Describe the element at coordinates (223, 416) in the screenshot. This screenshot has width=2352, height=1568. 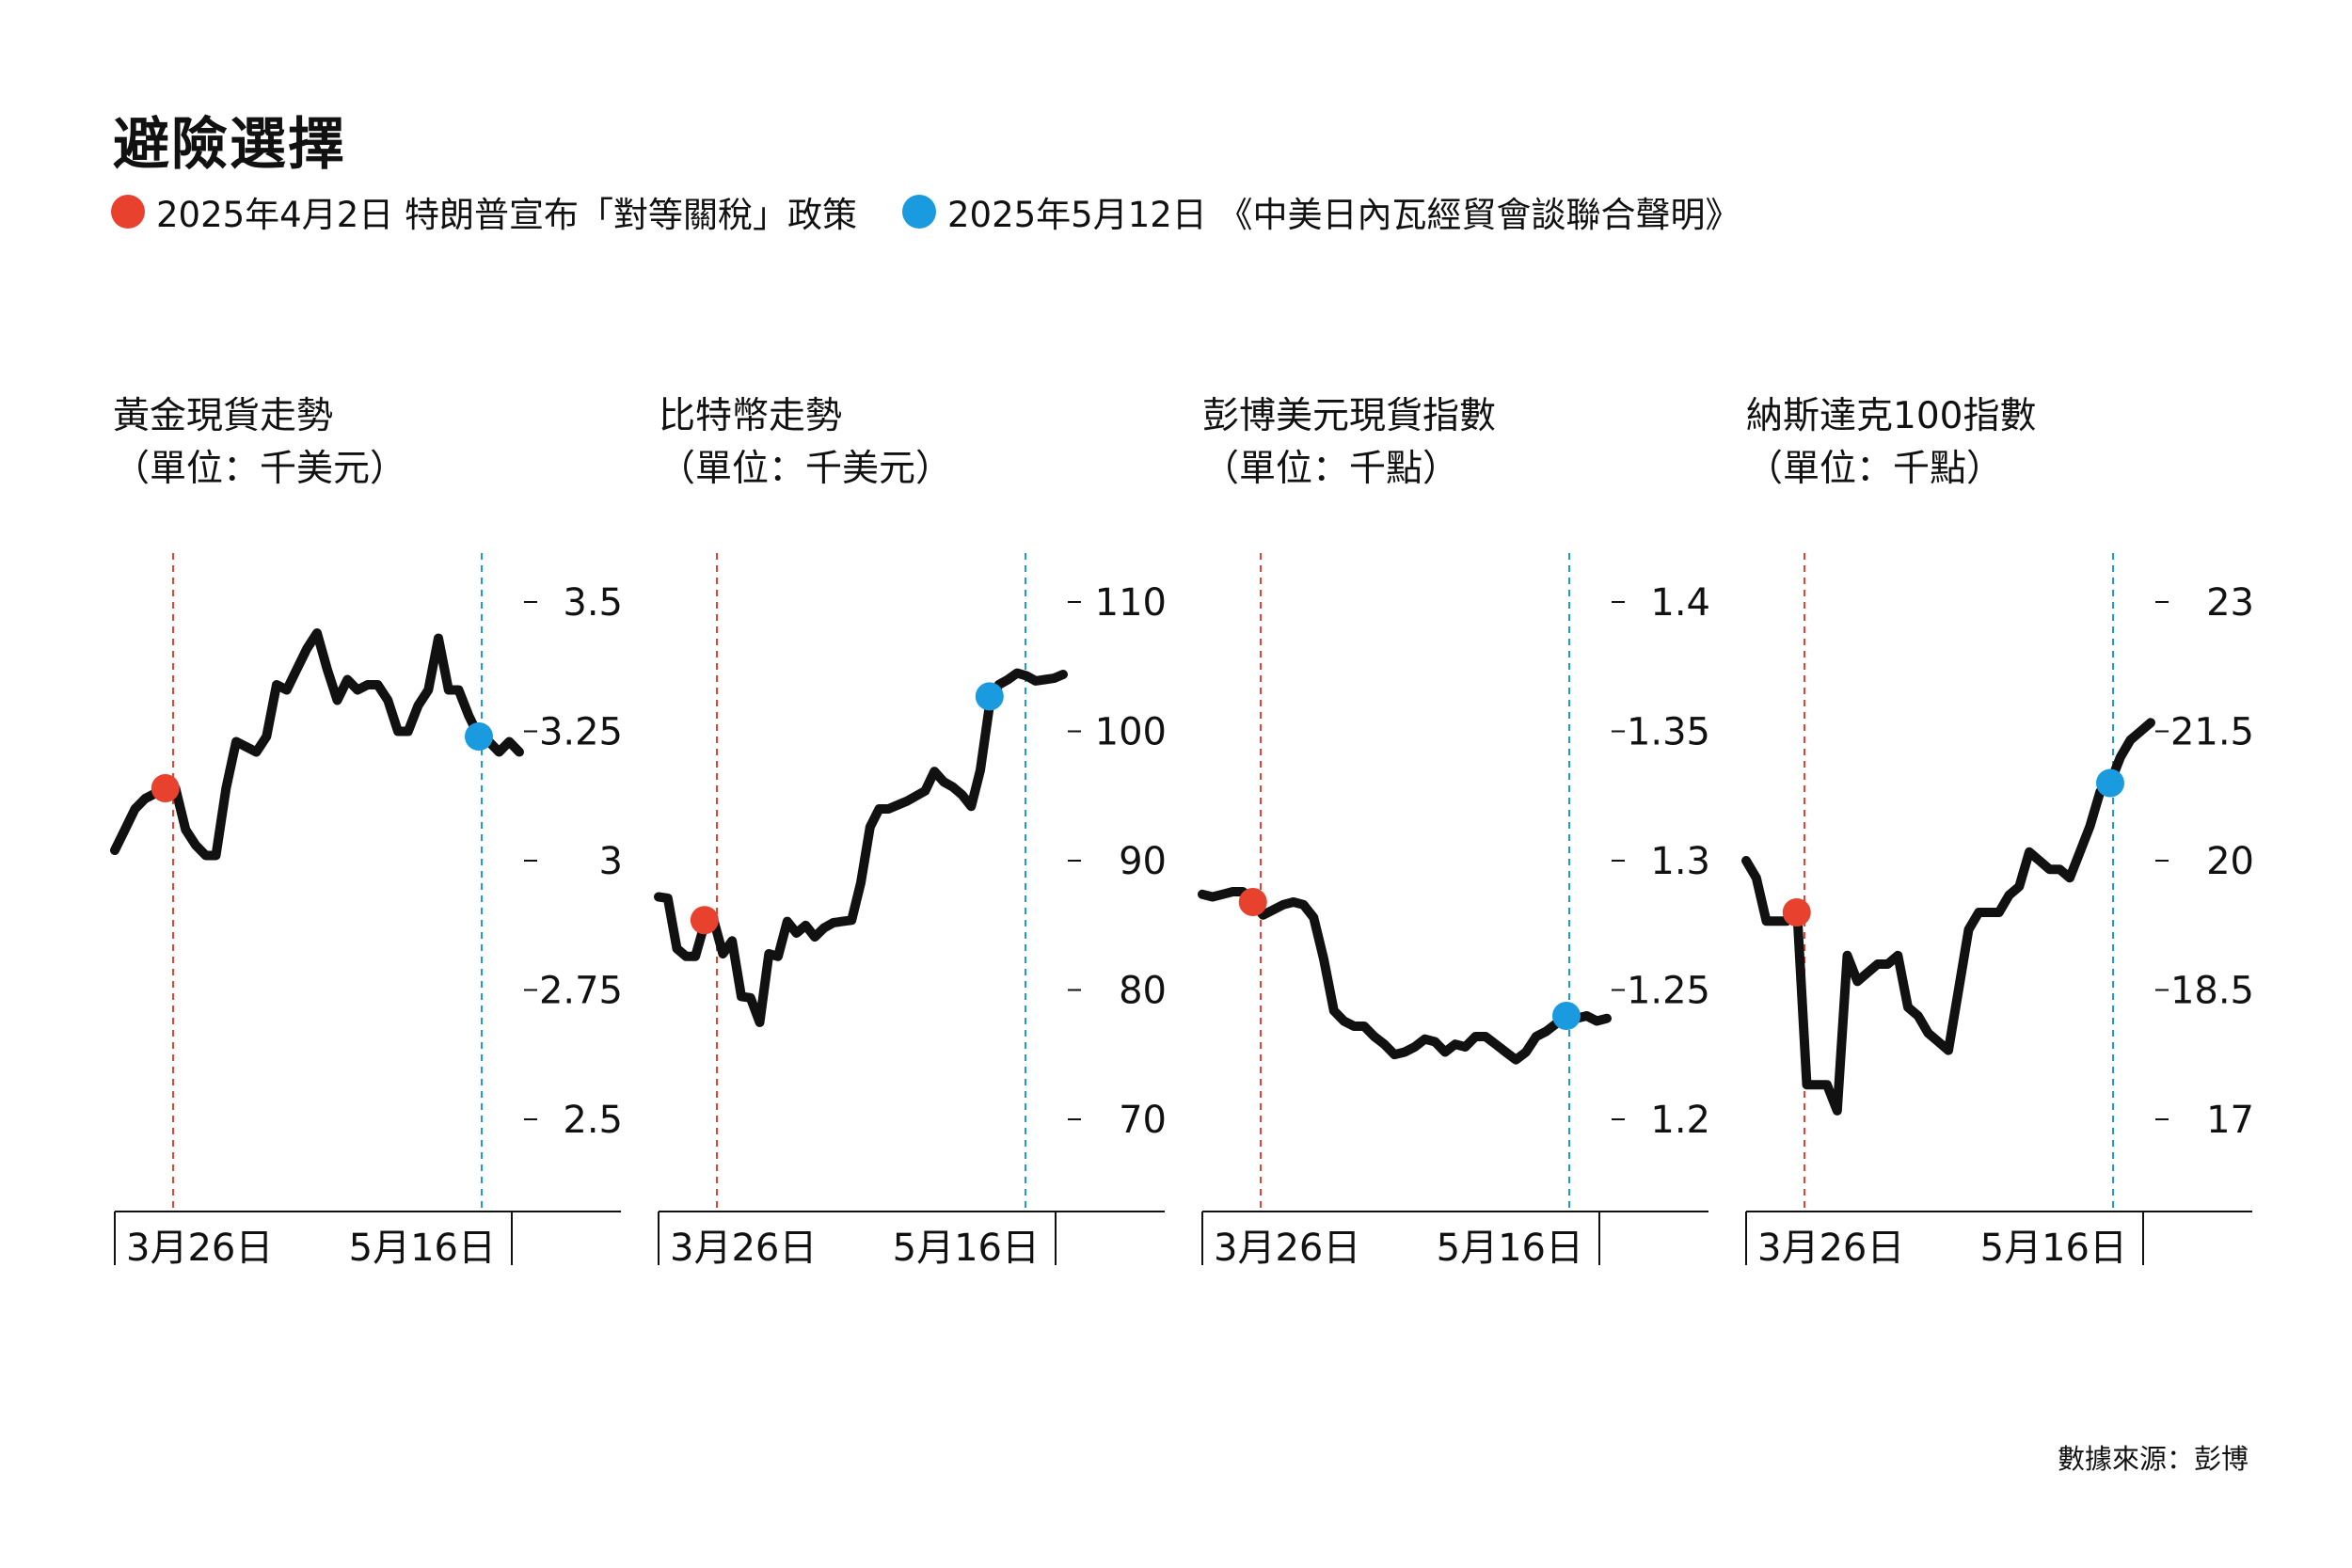
I see `panel-title-gold-name: 黃金現貨走勢` at that location.